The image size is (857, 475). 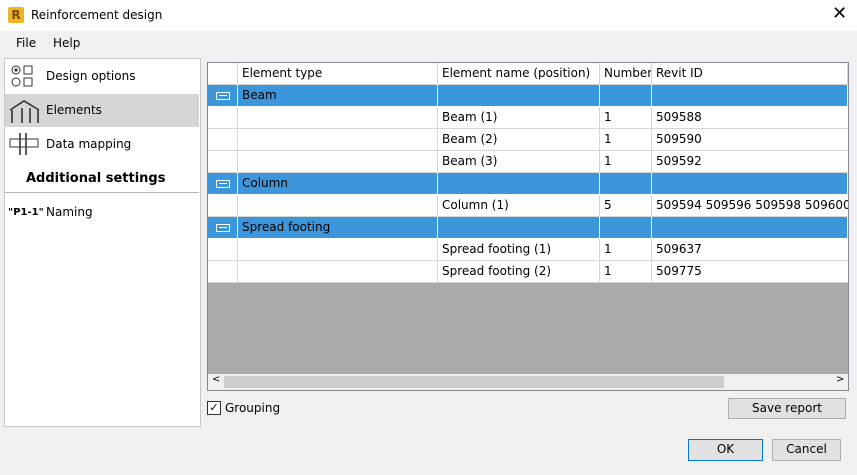 I want to click on nav-item: Data mapping, so click(x=89, y=144).